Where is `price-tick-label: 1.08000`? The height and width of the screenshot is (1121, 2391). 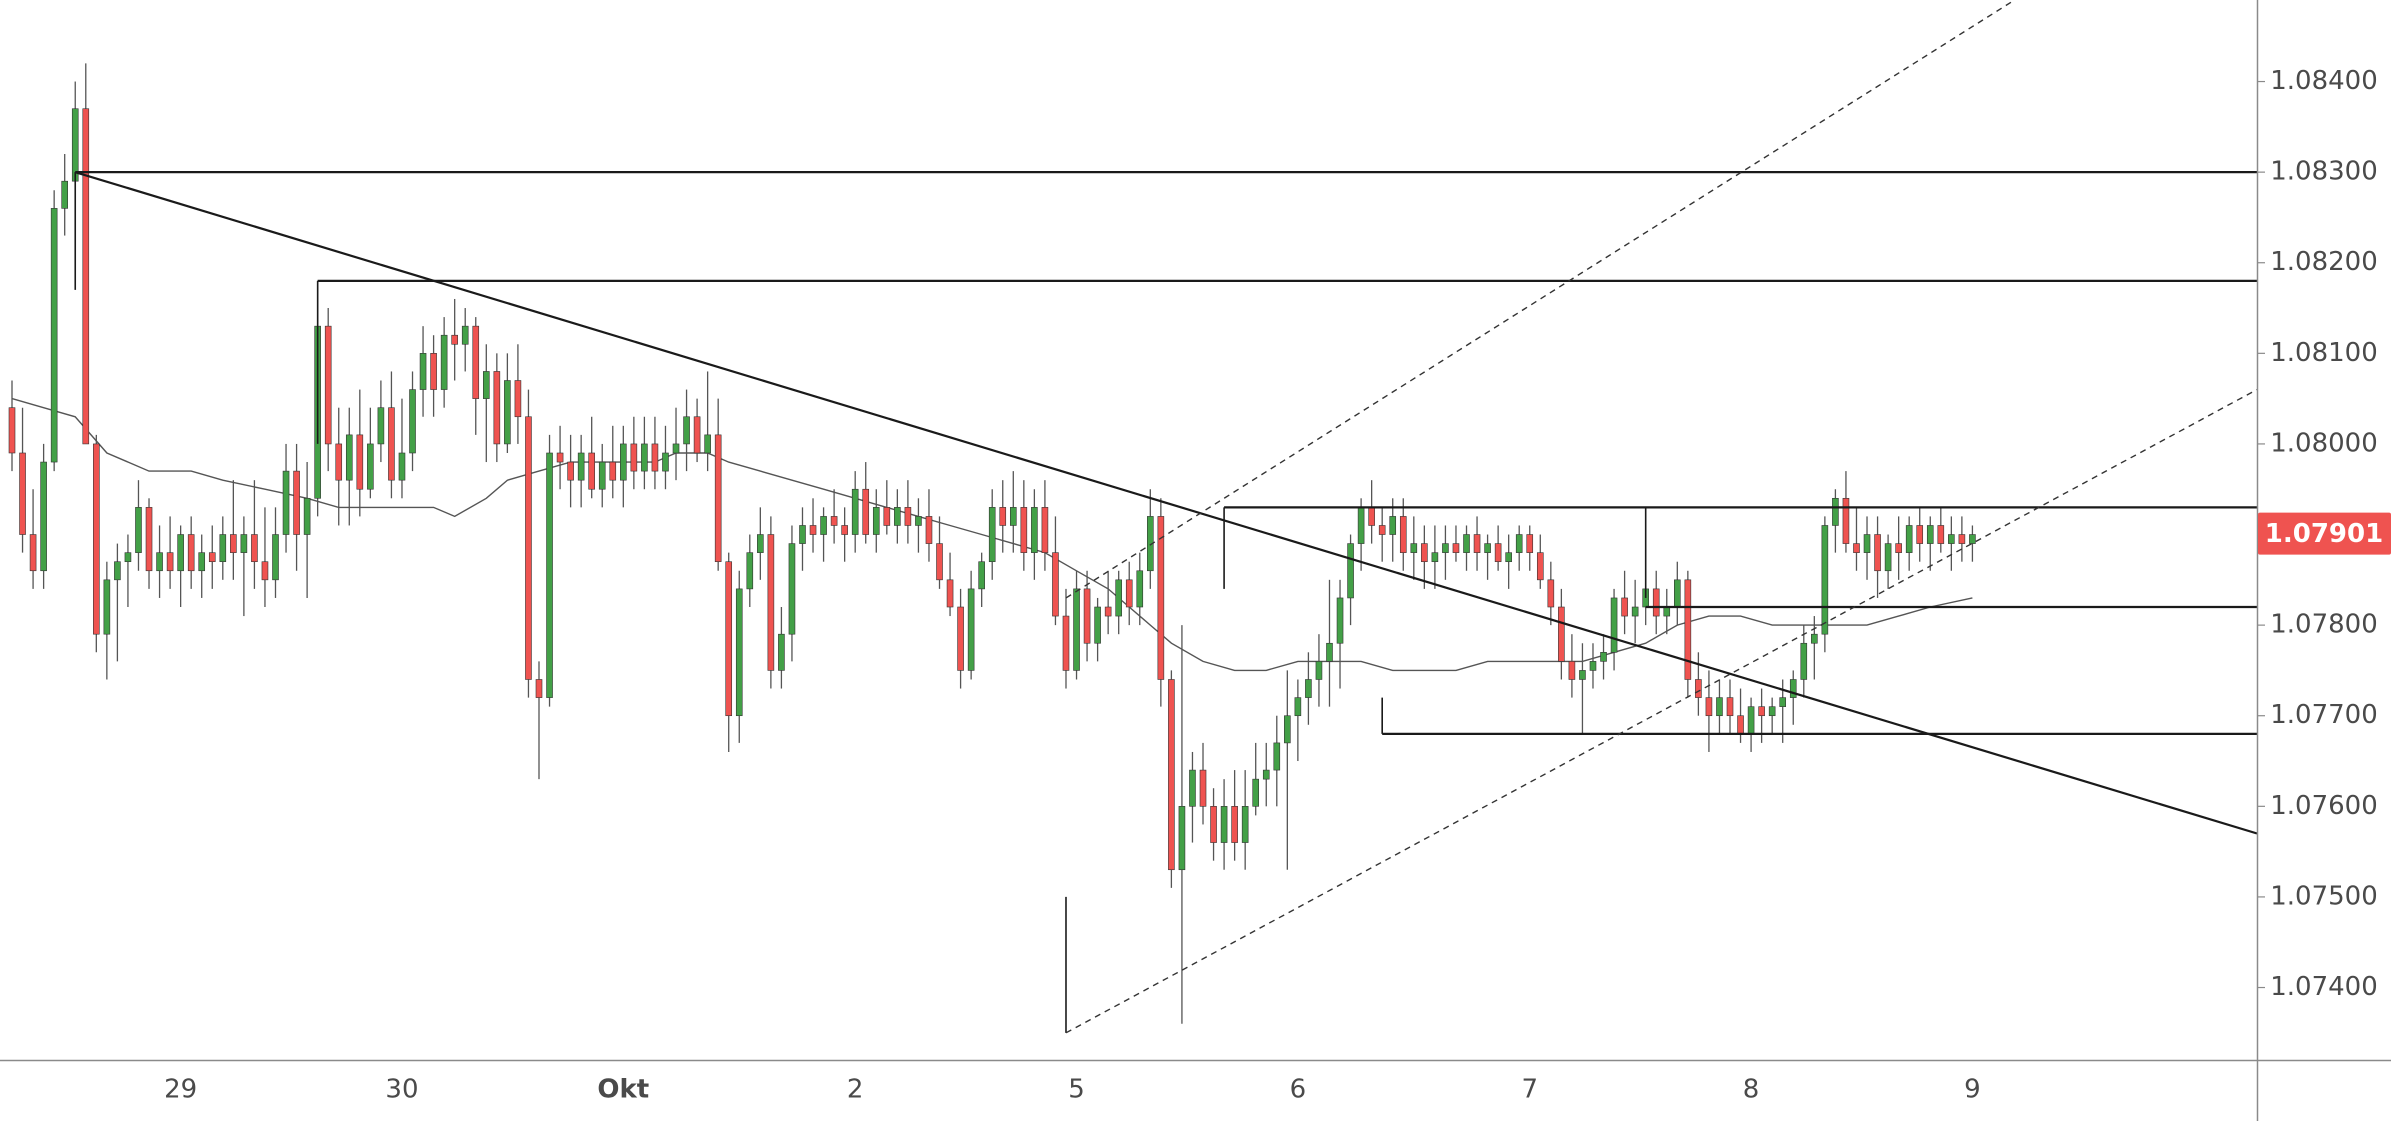 price-tick-label: 1.08000 is located at coordinates (2324, 443).